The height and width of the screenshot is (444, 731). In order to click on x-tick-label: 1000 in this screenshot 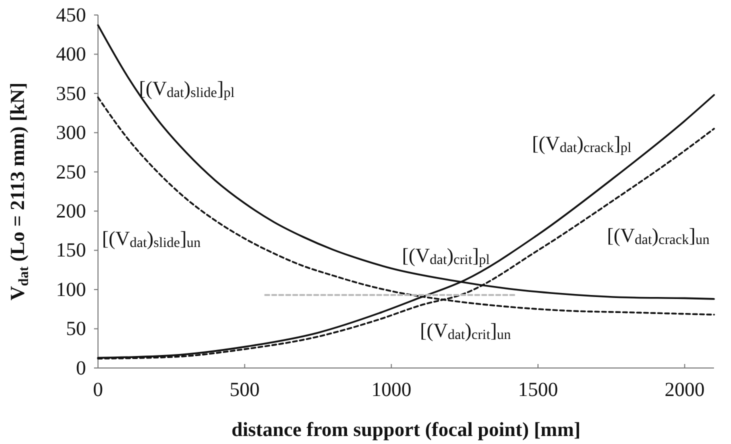, I will do `click(391, 390)`.